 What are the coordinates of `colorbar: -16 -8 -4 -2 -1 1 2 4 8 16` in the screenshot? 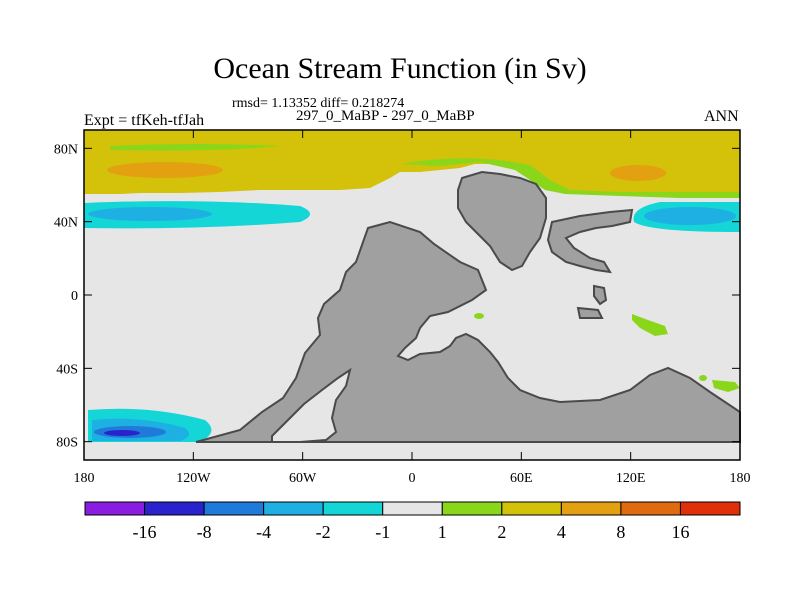 It's located at (412, 521).